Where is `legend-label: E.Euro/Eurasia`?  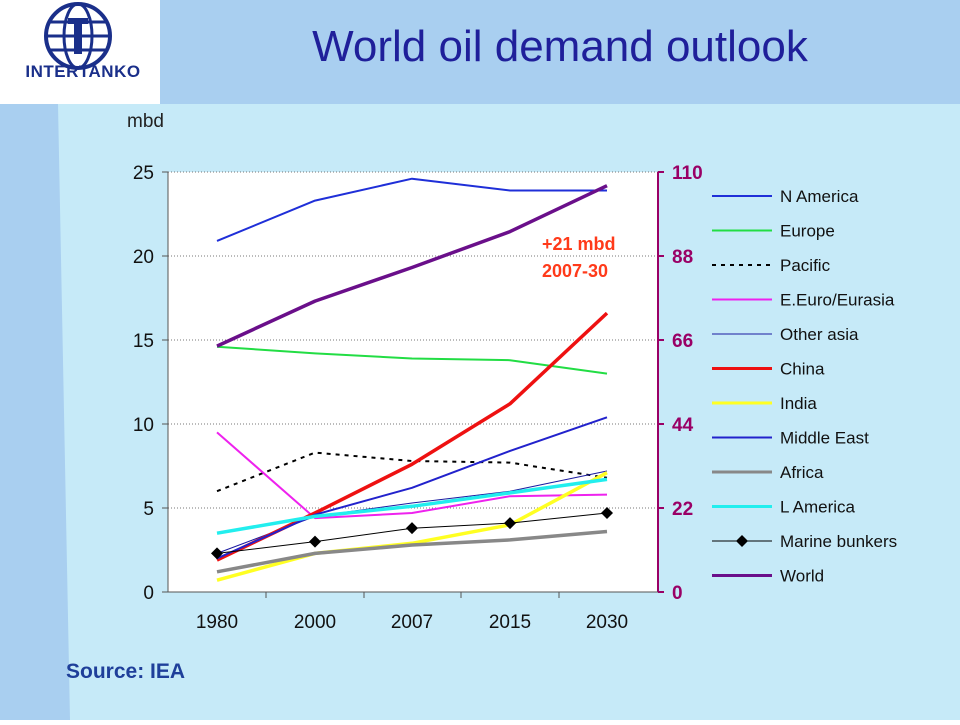
legend-label: E.Euro/Eurasia is located at coordinates (837, 300).